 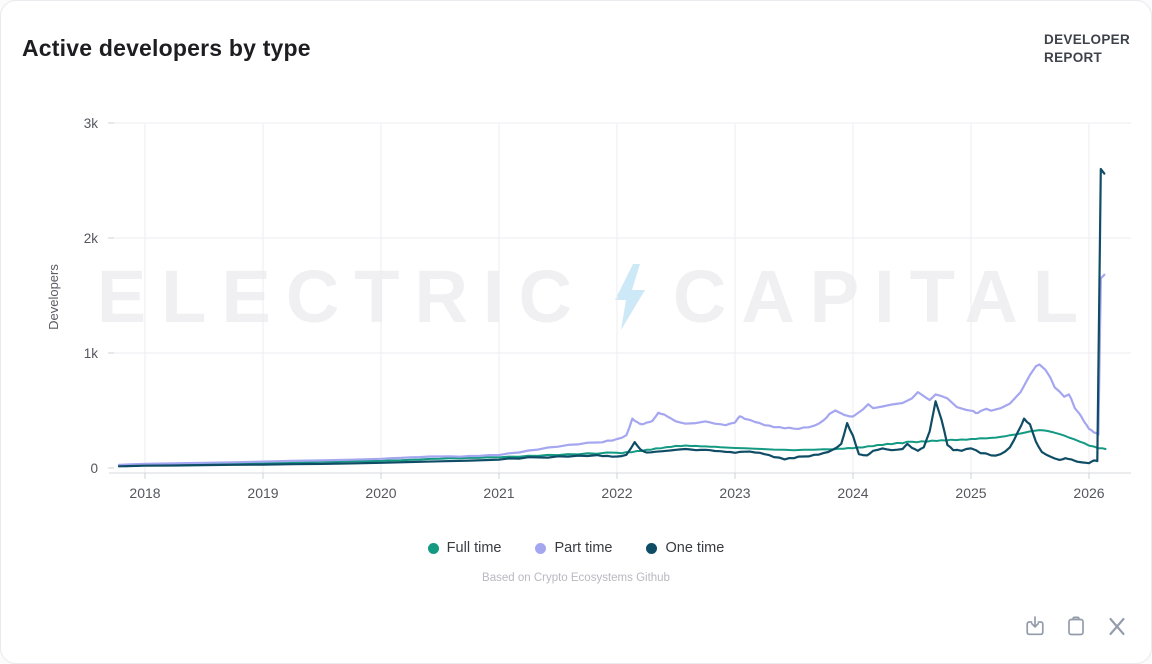 I want to click on legend-label: One time, so click(x=695, y=548).